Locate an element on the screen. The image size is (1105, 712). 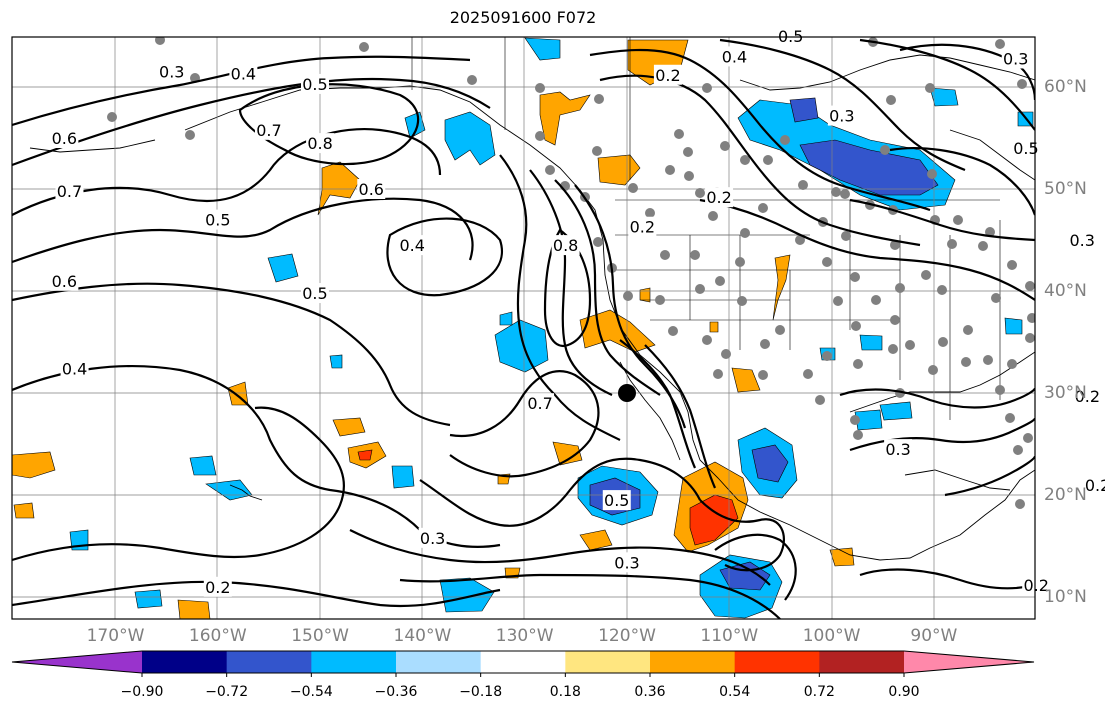
colorbar-tick-label: 0.54 is located at coordinates (735, 692).